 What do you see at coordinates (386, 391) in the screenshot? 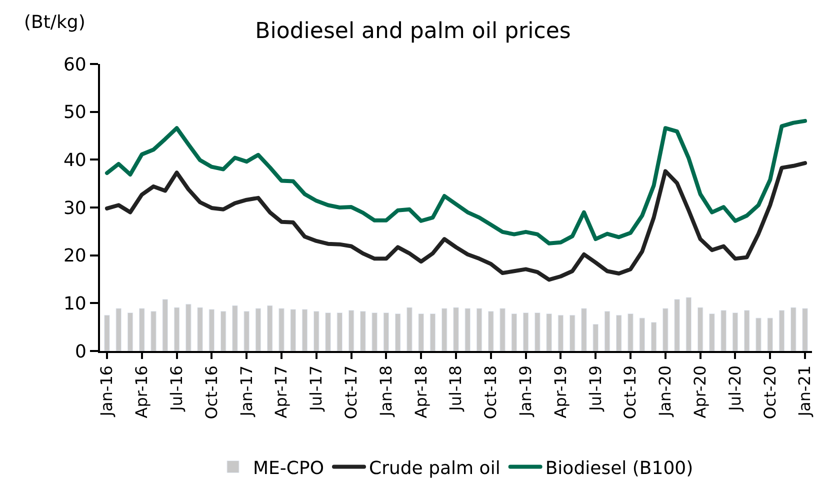
I see `x-tick-label: Jan-18` at bounding box center [386, 391].